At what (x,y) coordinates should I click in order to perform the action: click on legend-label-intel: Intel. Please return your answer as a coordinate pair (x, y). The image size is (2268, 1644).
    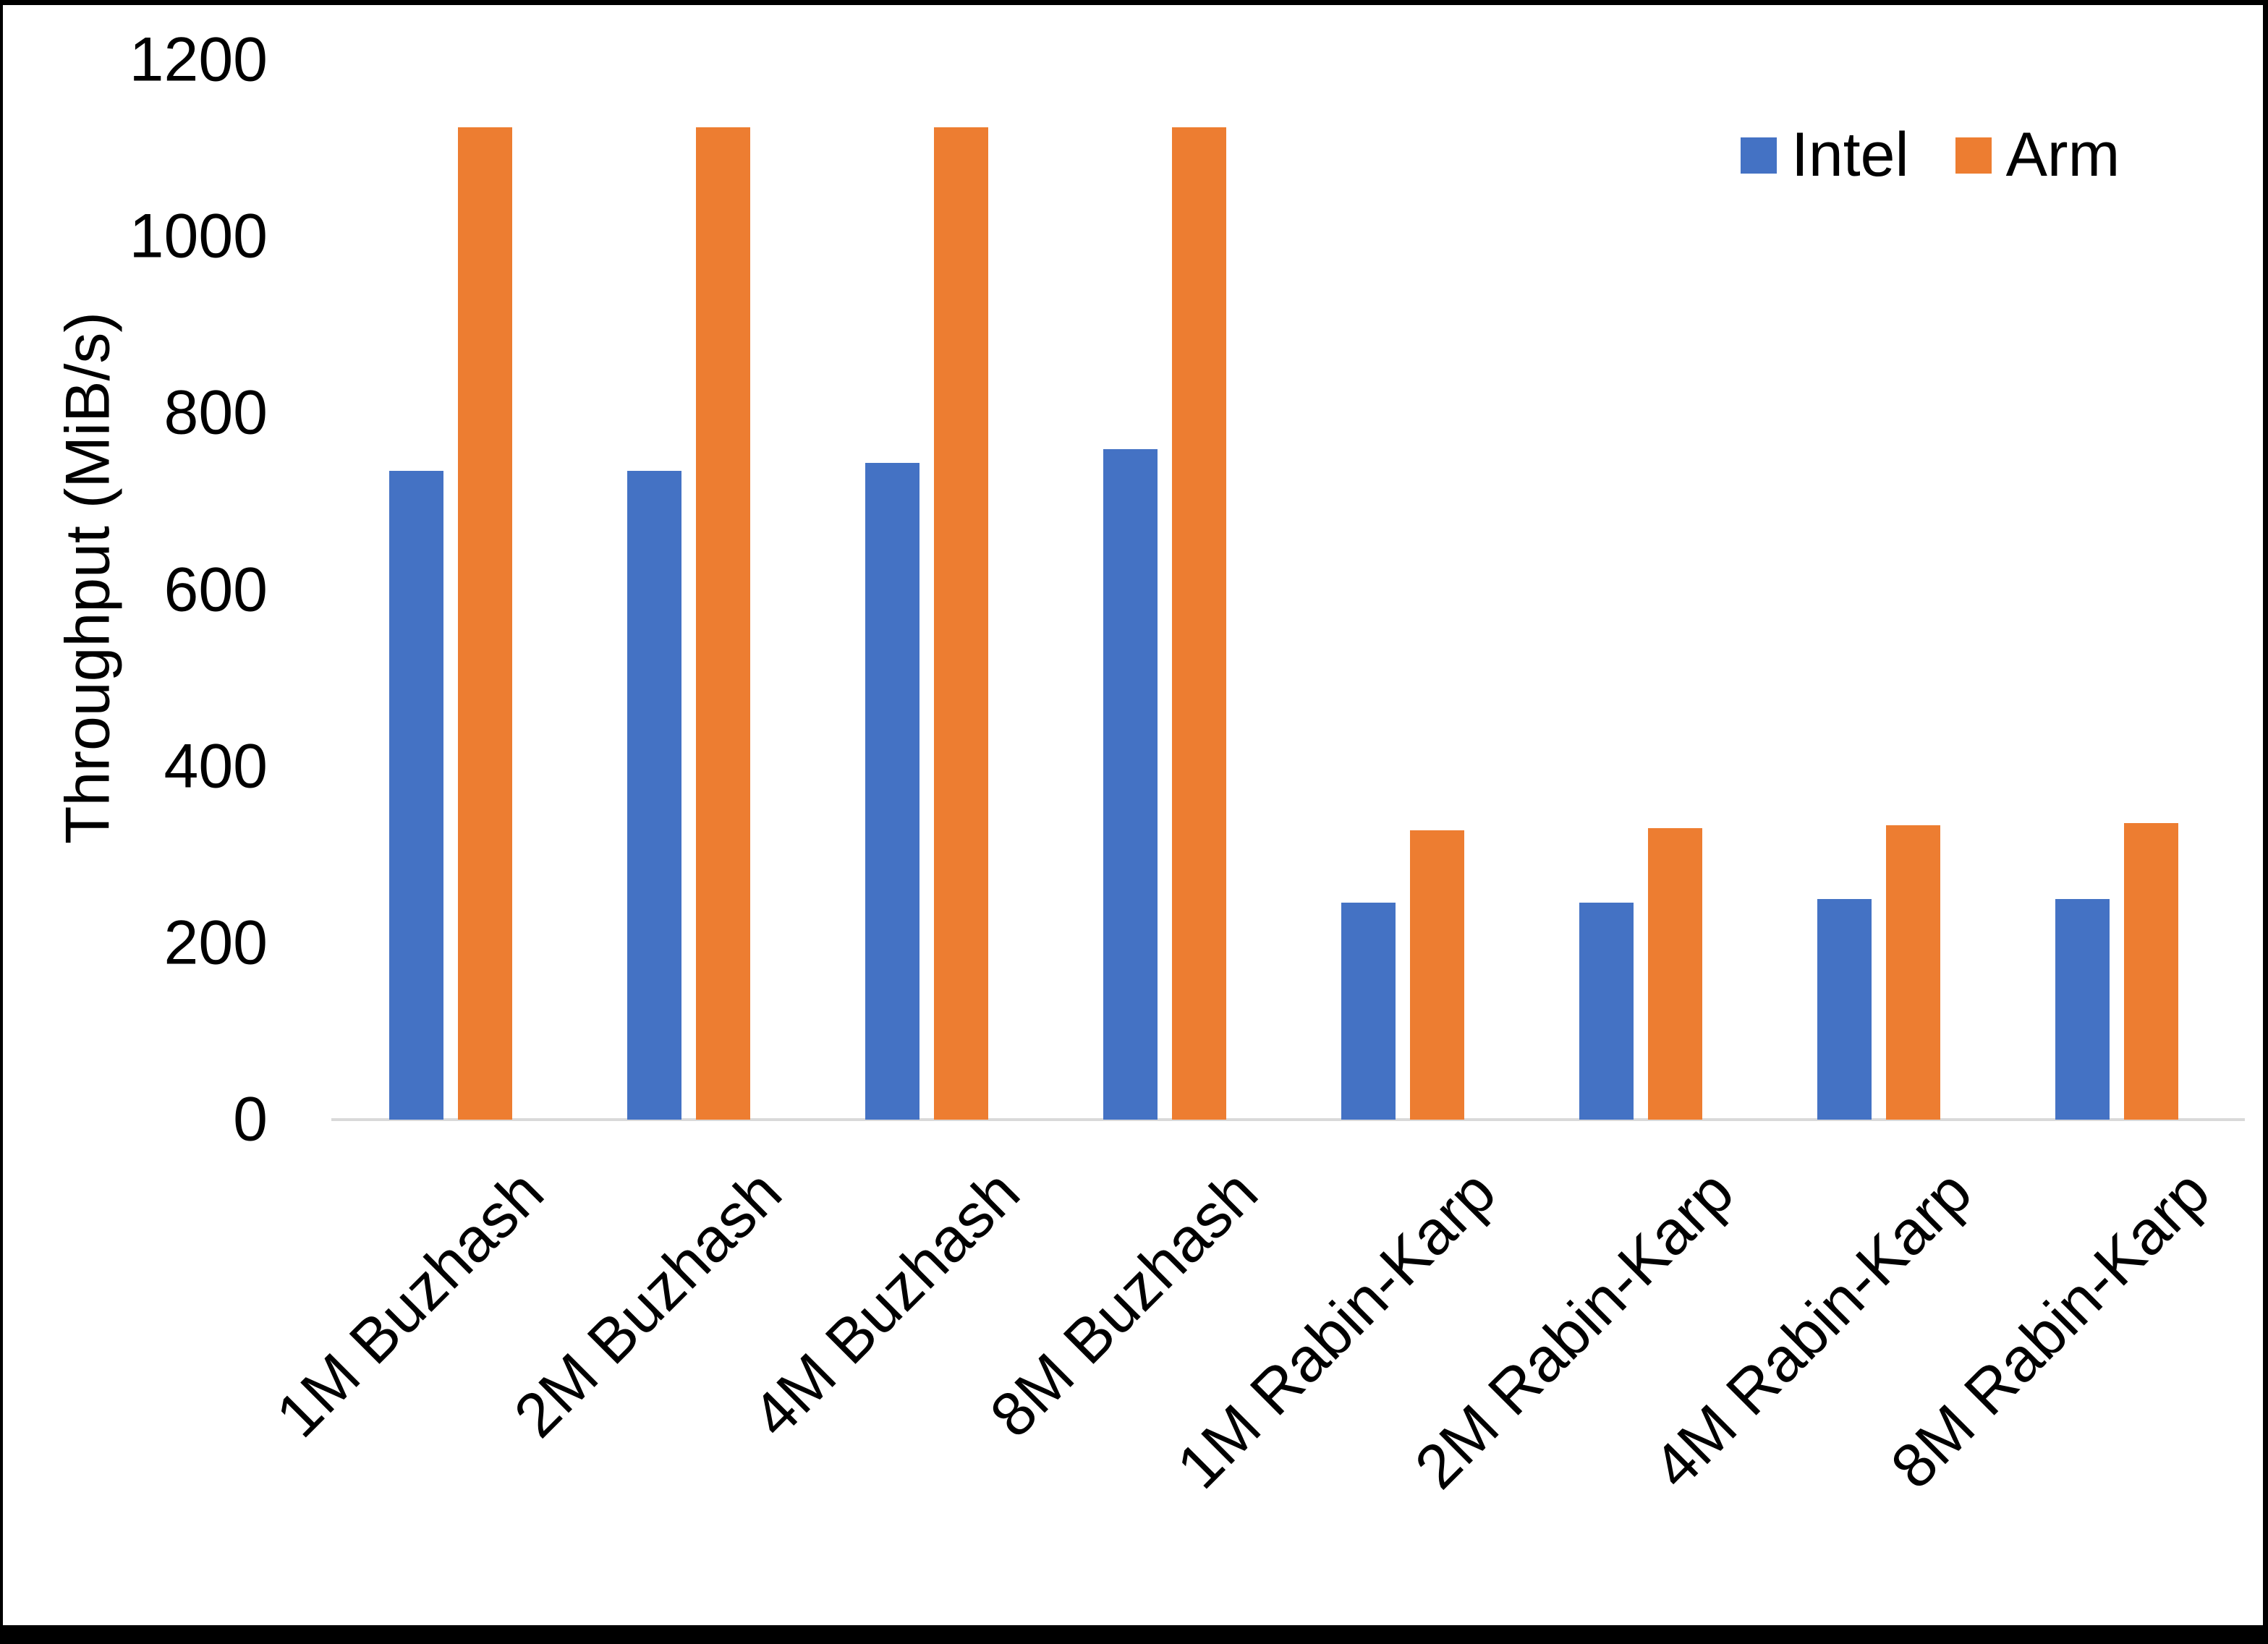
    Looking at the image, I should click on (1850, 154).